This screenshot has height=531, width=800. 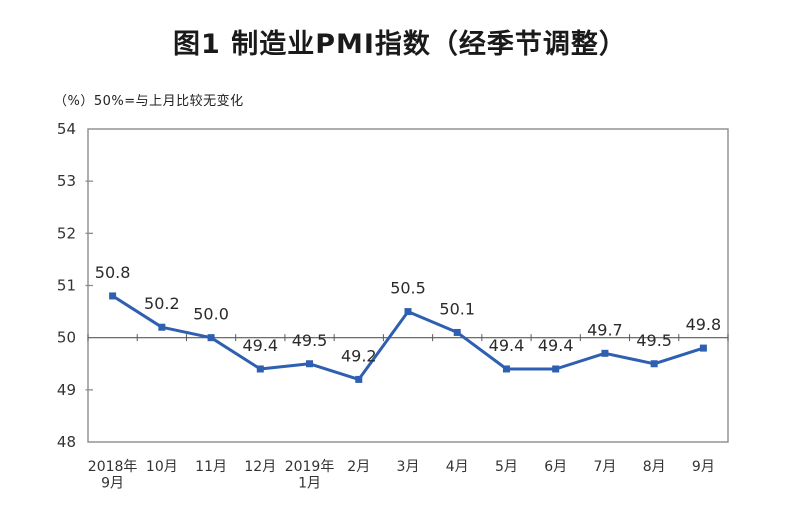 What do you see at coordinates (704, 324) in the screenshot?
I see `data-point-label: 49.8` at bounding box center [704, 324].